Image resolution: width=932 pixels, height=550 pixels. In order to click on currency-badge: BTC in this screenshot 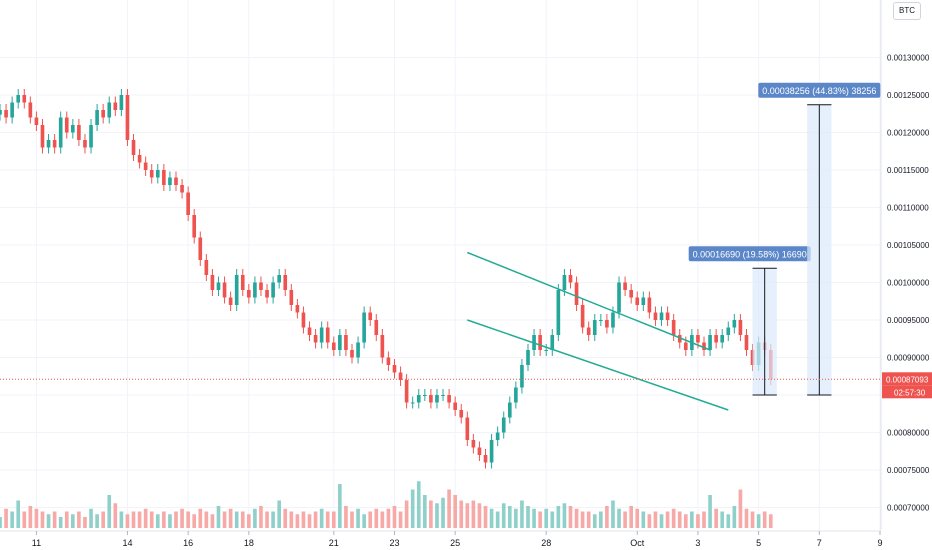, I will do `click(907, 11)`.